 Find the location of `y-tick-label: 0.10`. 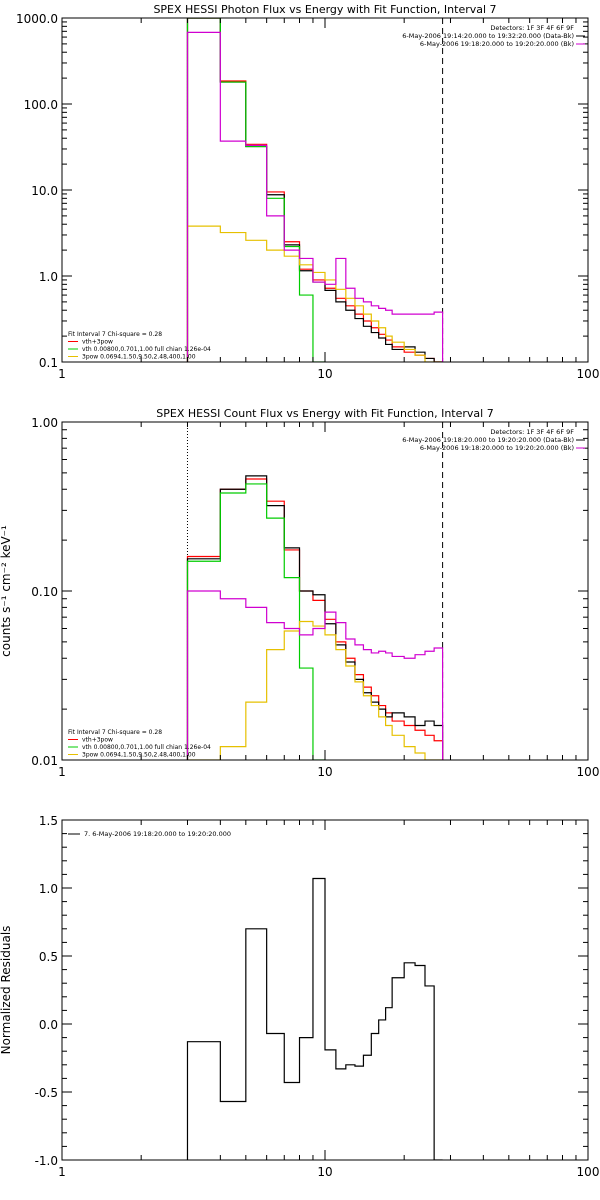

y-tick-label: 0.10 is located at coordinates (44, 592).